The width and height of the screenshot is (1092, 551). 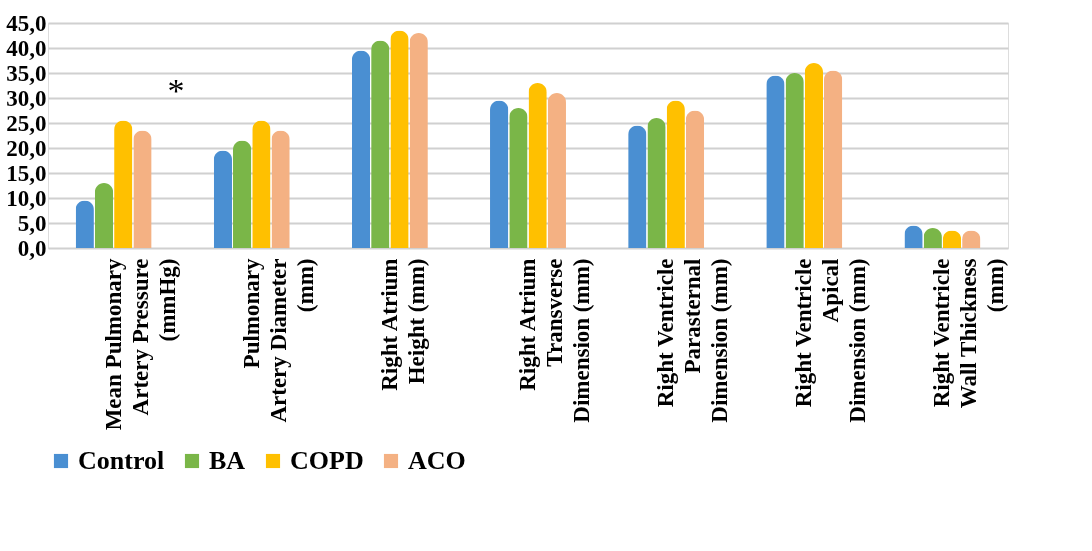 I want to click on legend-label: BA, so click(x=227, y=460).